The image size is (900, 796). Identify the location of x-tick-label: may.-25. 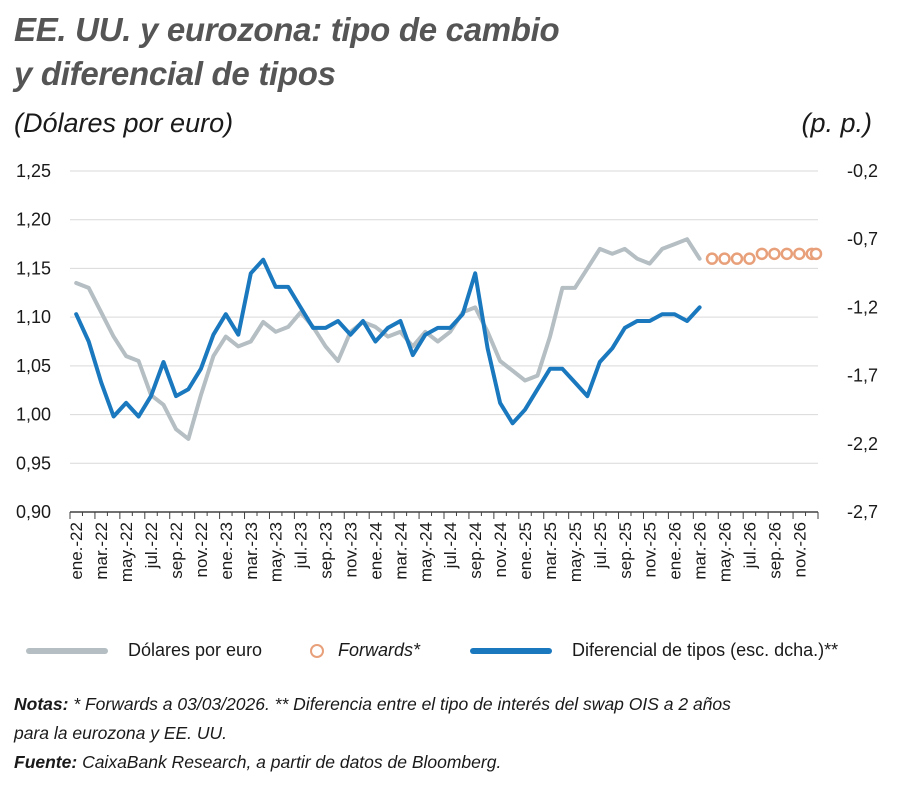
(575, 552).